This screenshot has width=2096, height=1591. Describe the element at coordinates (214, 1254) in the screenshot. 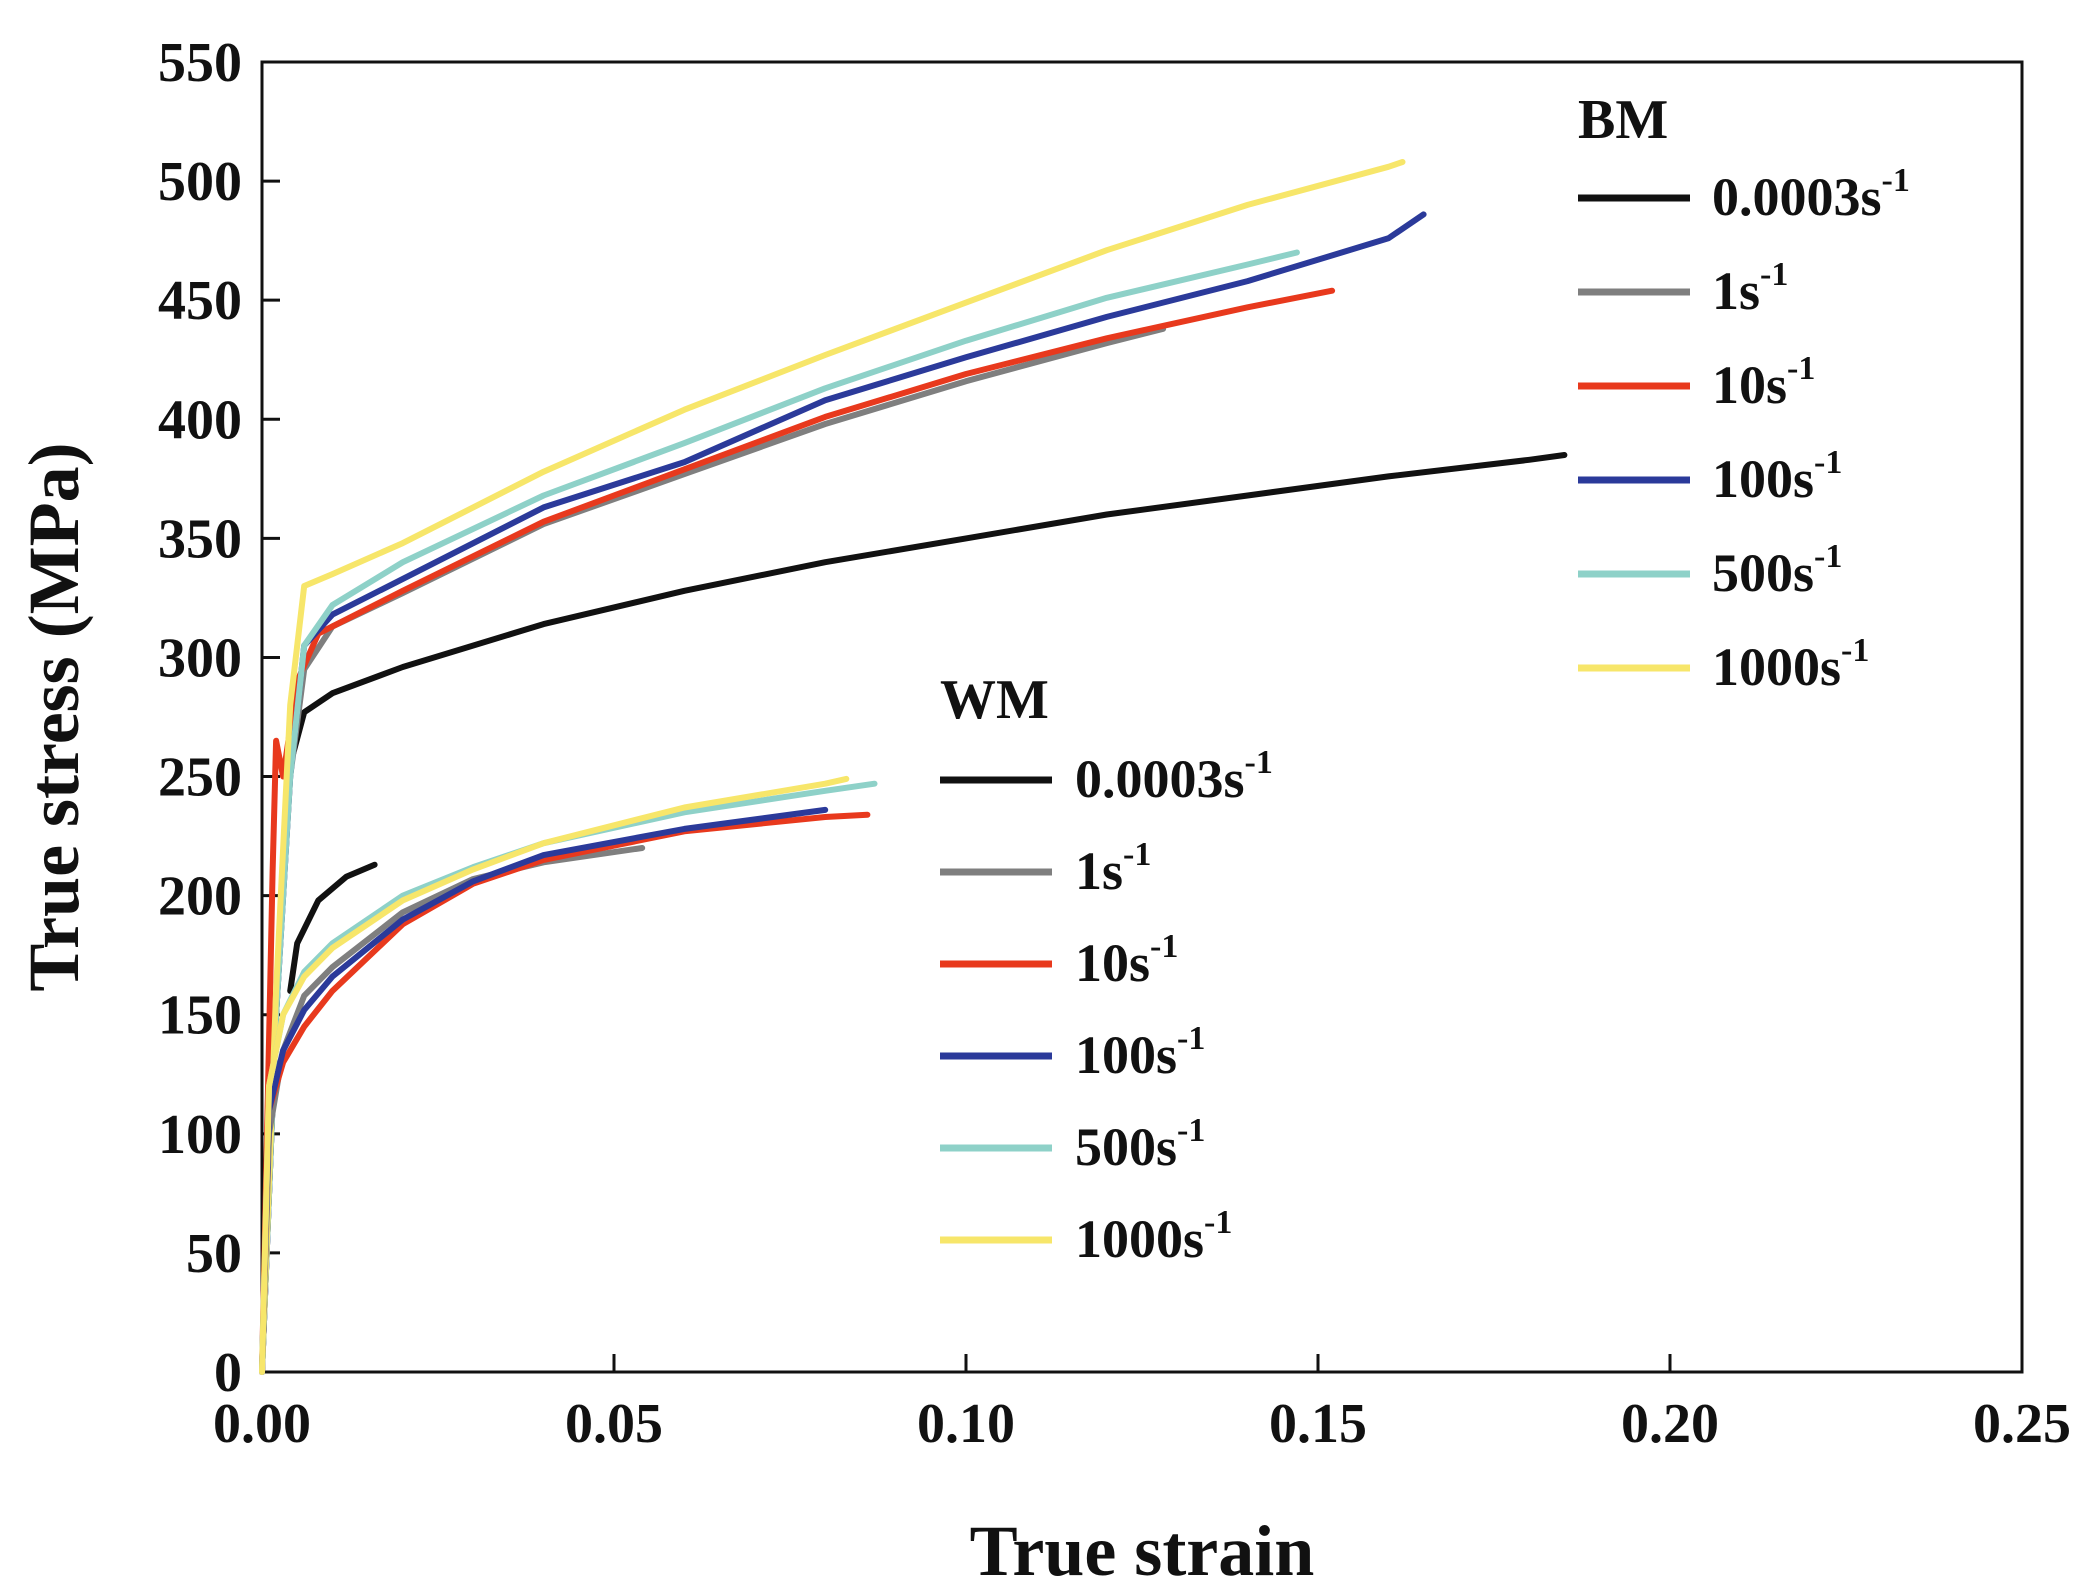

I see `y-tick-label: 50` at that location.